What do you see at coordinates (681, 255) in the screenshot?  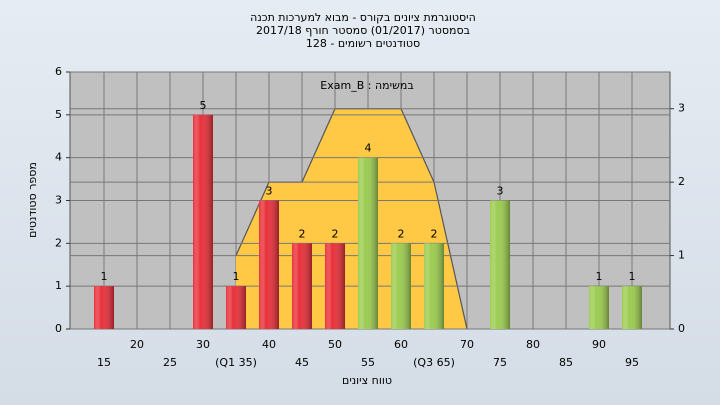 I see `y2-tick-label: 1` at bounding box center [681, 255].